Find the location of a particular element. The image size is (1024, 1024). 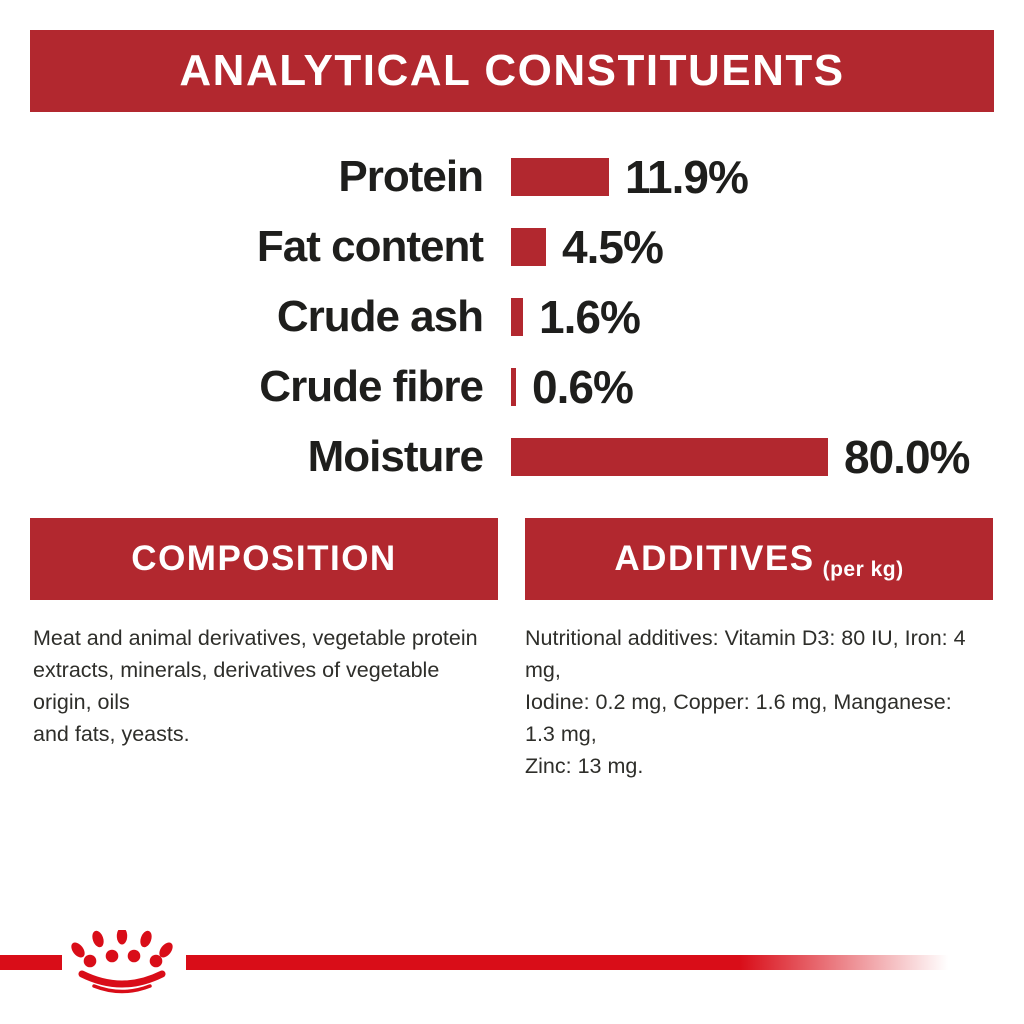

chart-row: Crude fibre 0.6% is located at coordinates (512, 387).